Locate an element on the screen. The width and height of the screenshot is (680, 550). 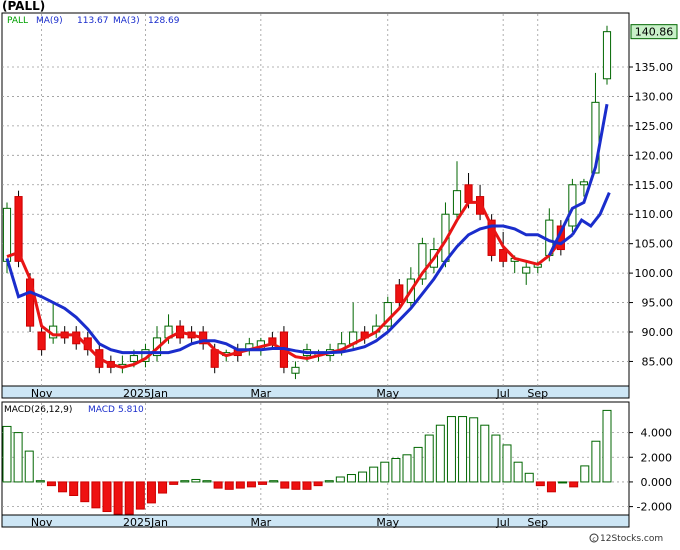
price-y-tick-label: 90.00 is located at coordinates (658, 332).